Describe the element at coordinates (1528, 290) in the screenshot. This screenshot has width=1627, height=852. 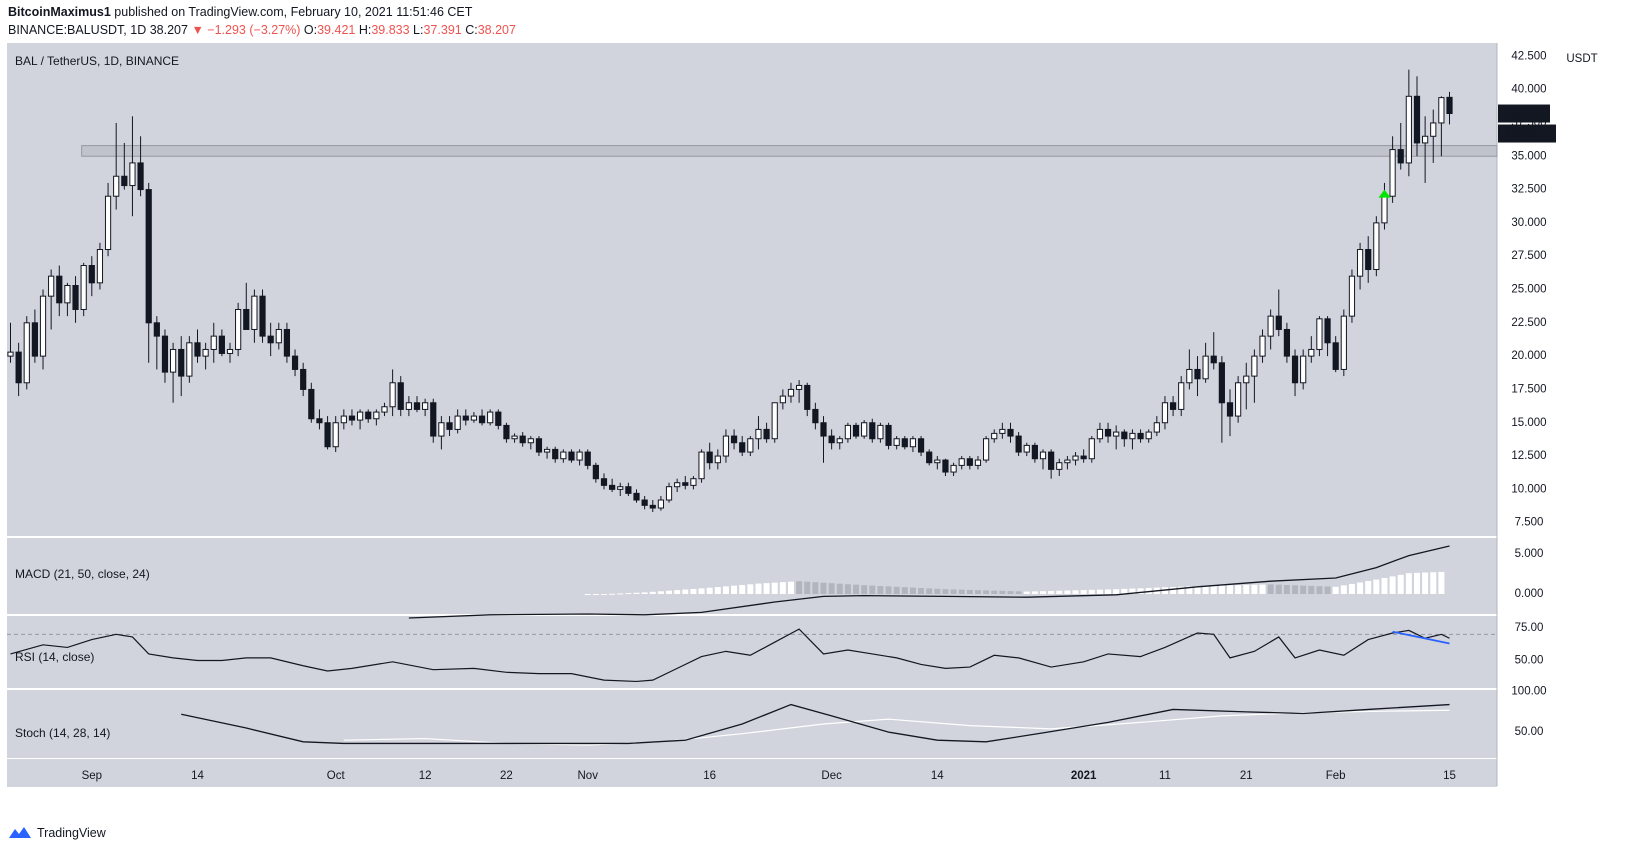
I see `price-tick-label: 25.000` at that location.